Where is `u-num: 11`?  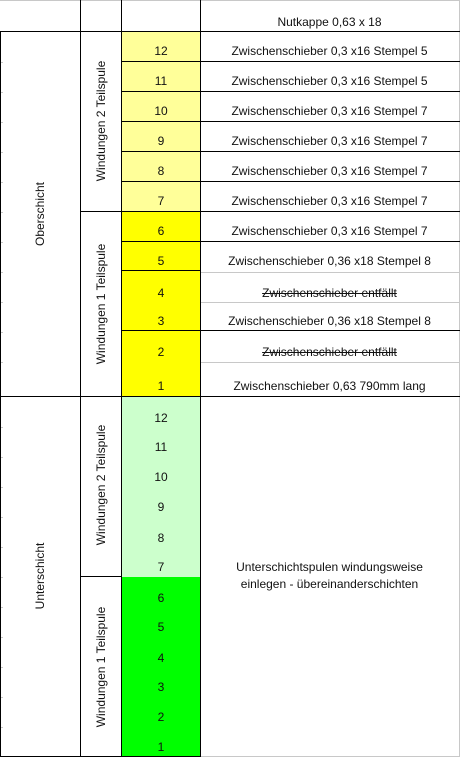 u-num: 11 is located at coordinates (161, 447).